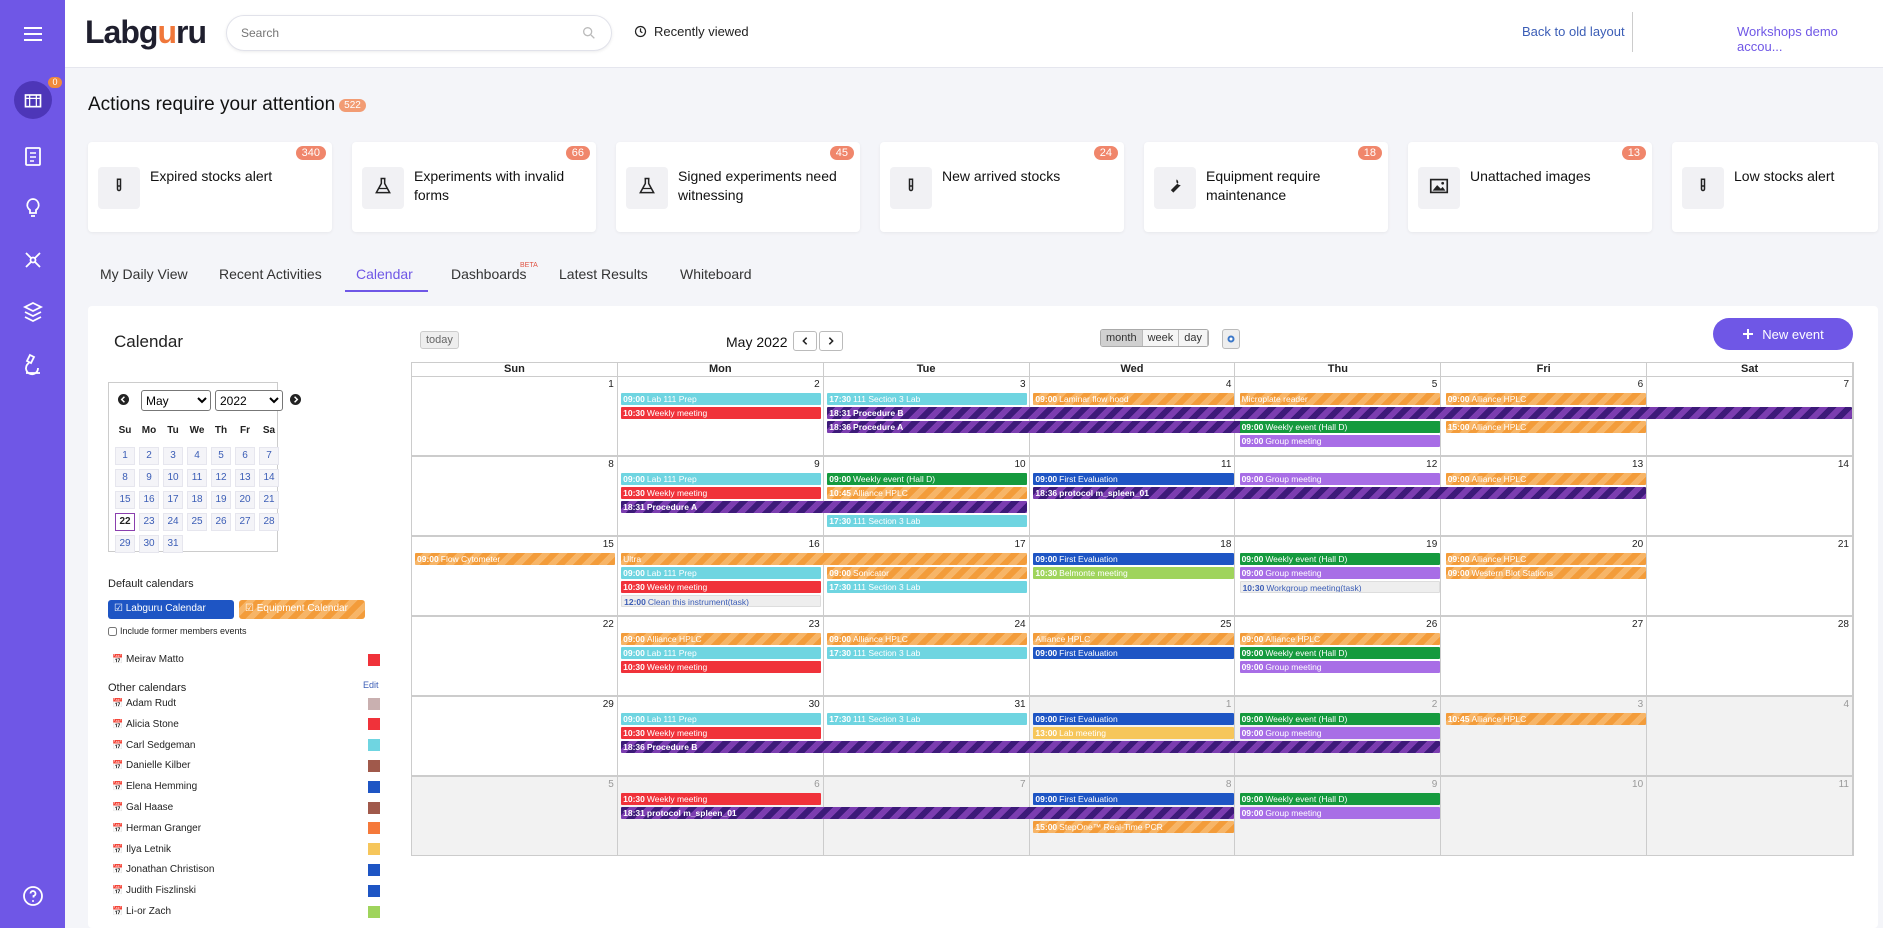 The image size is (1883, 928). I want to click on help-button, so click(32, 896).